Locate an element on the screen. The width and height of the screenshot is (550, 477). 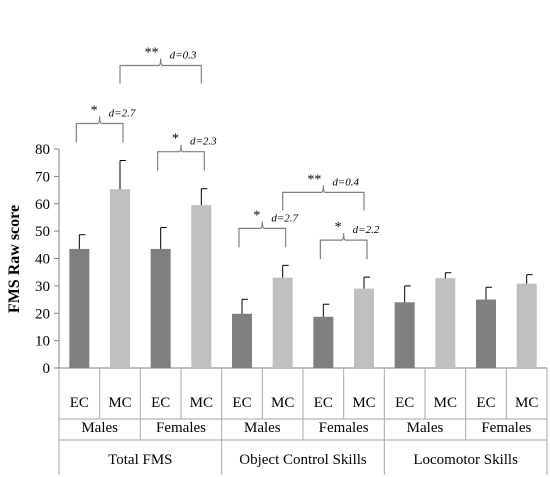
y-tick-label: 50 is located at coordinates (42, 232).